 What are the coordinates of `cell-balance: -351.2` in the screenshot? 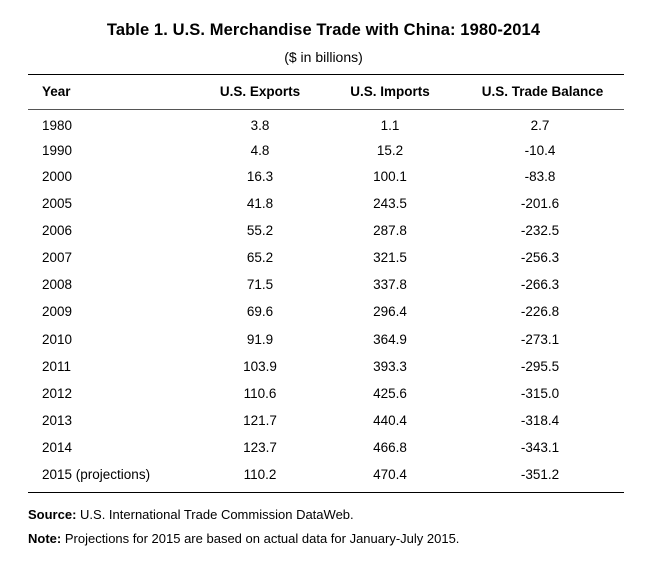 It's located at (540, 474).